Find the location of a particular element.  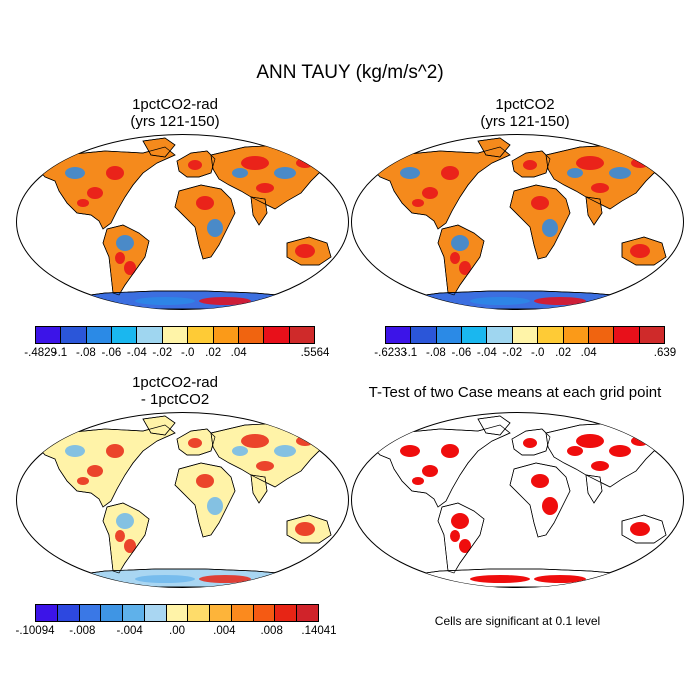

panel3-title: 1pctCO2-rad - 1pctCO2 is located at coordinates (175, 391).